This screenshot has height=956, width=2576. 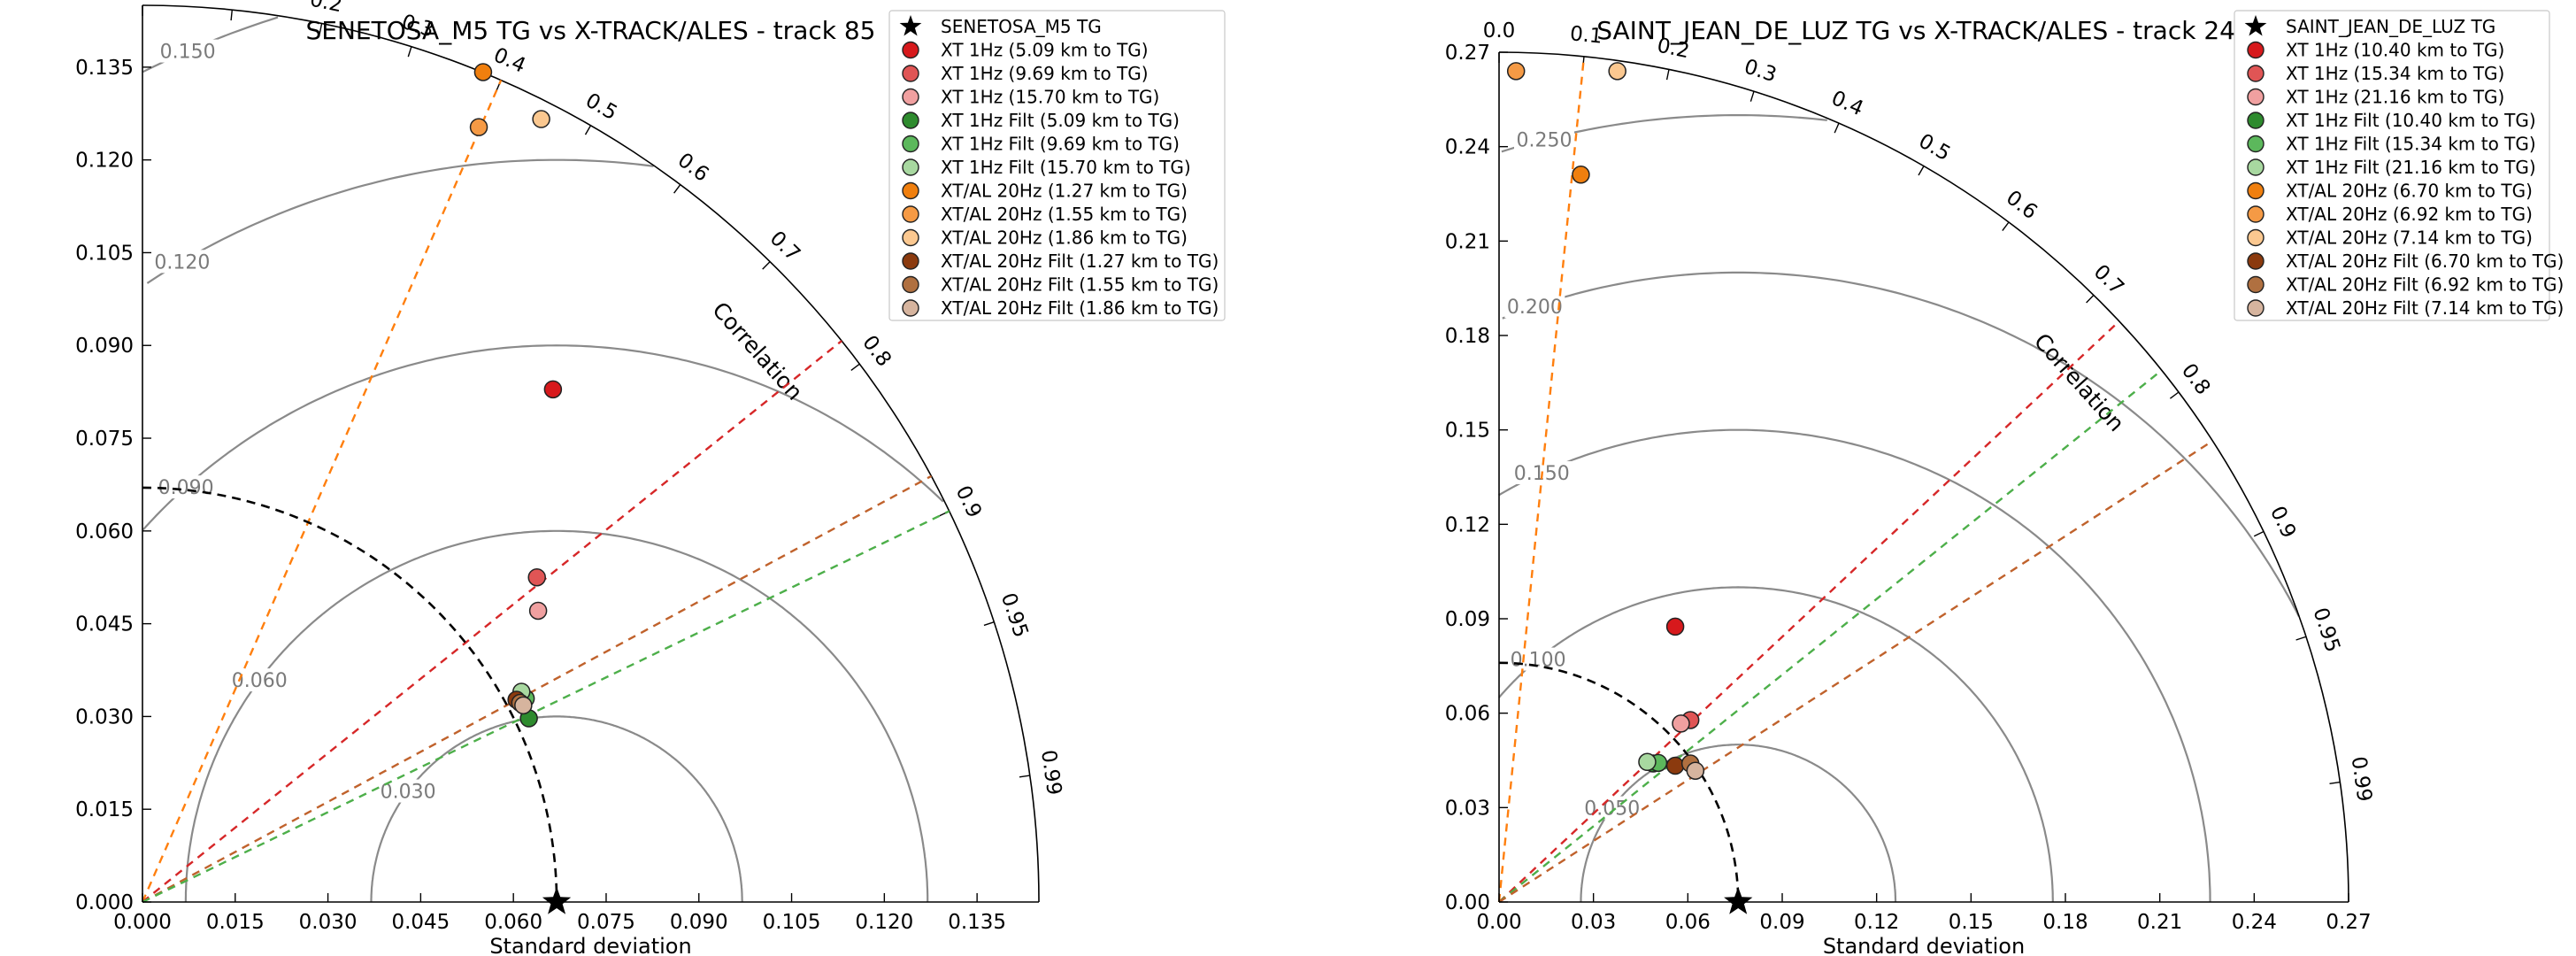 I want to click on corr-tick-label: 0.9, so click(x=2282, y=522).